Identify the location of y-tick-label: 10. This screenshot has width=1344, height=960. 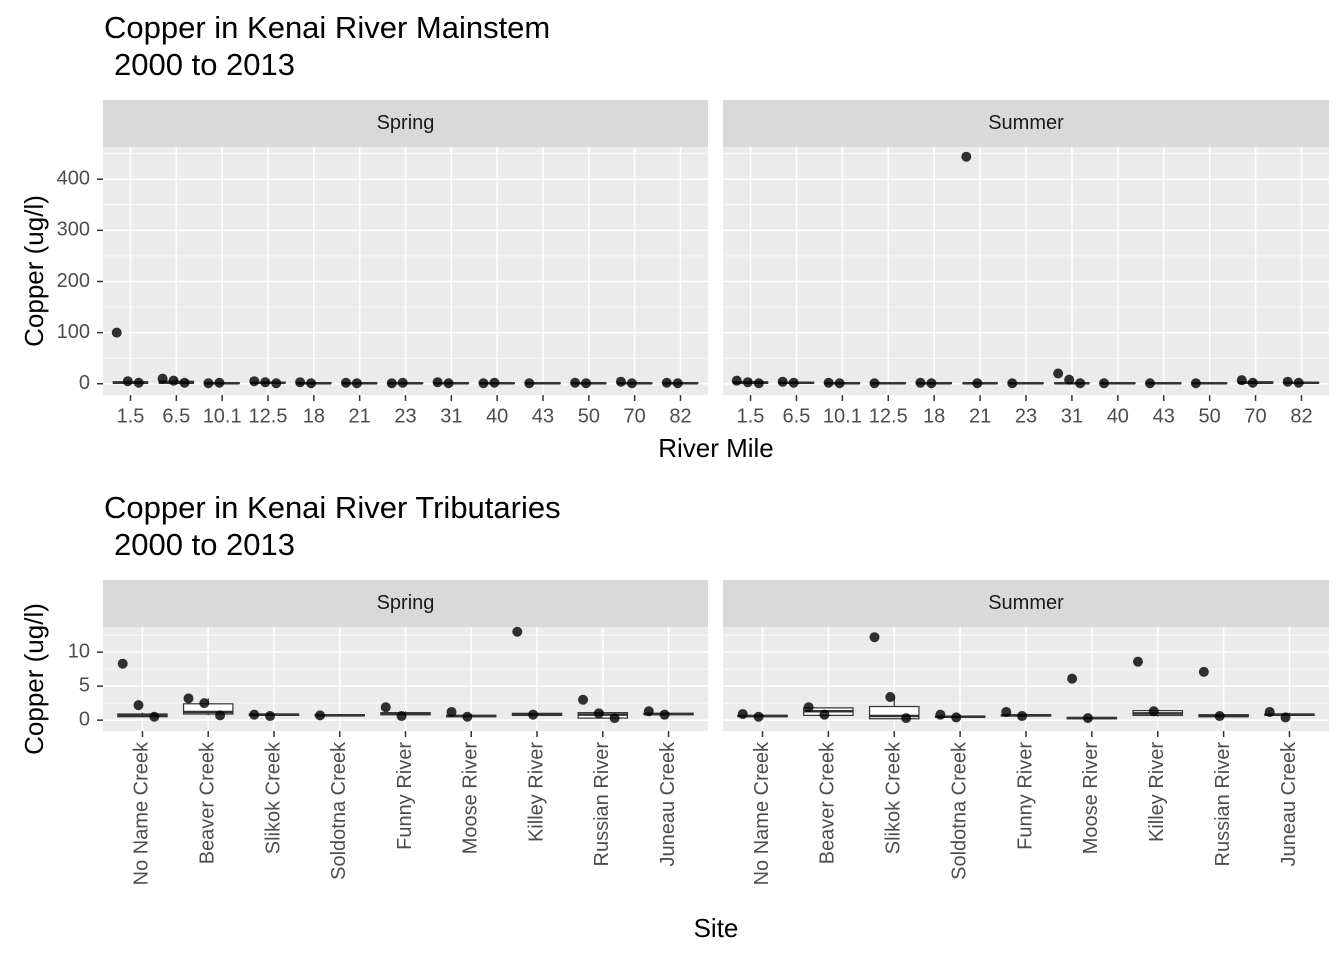
(79, 651).